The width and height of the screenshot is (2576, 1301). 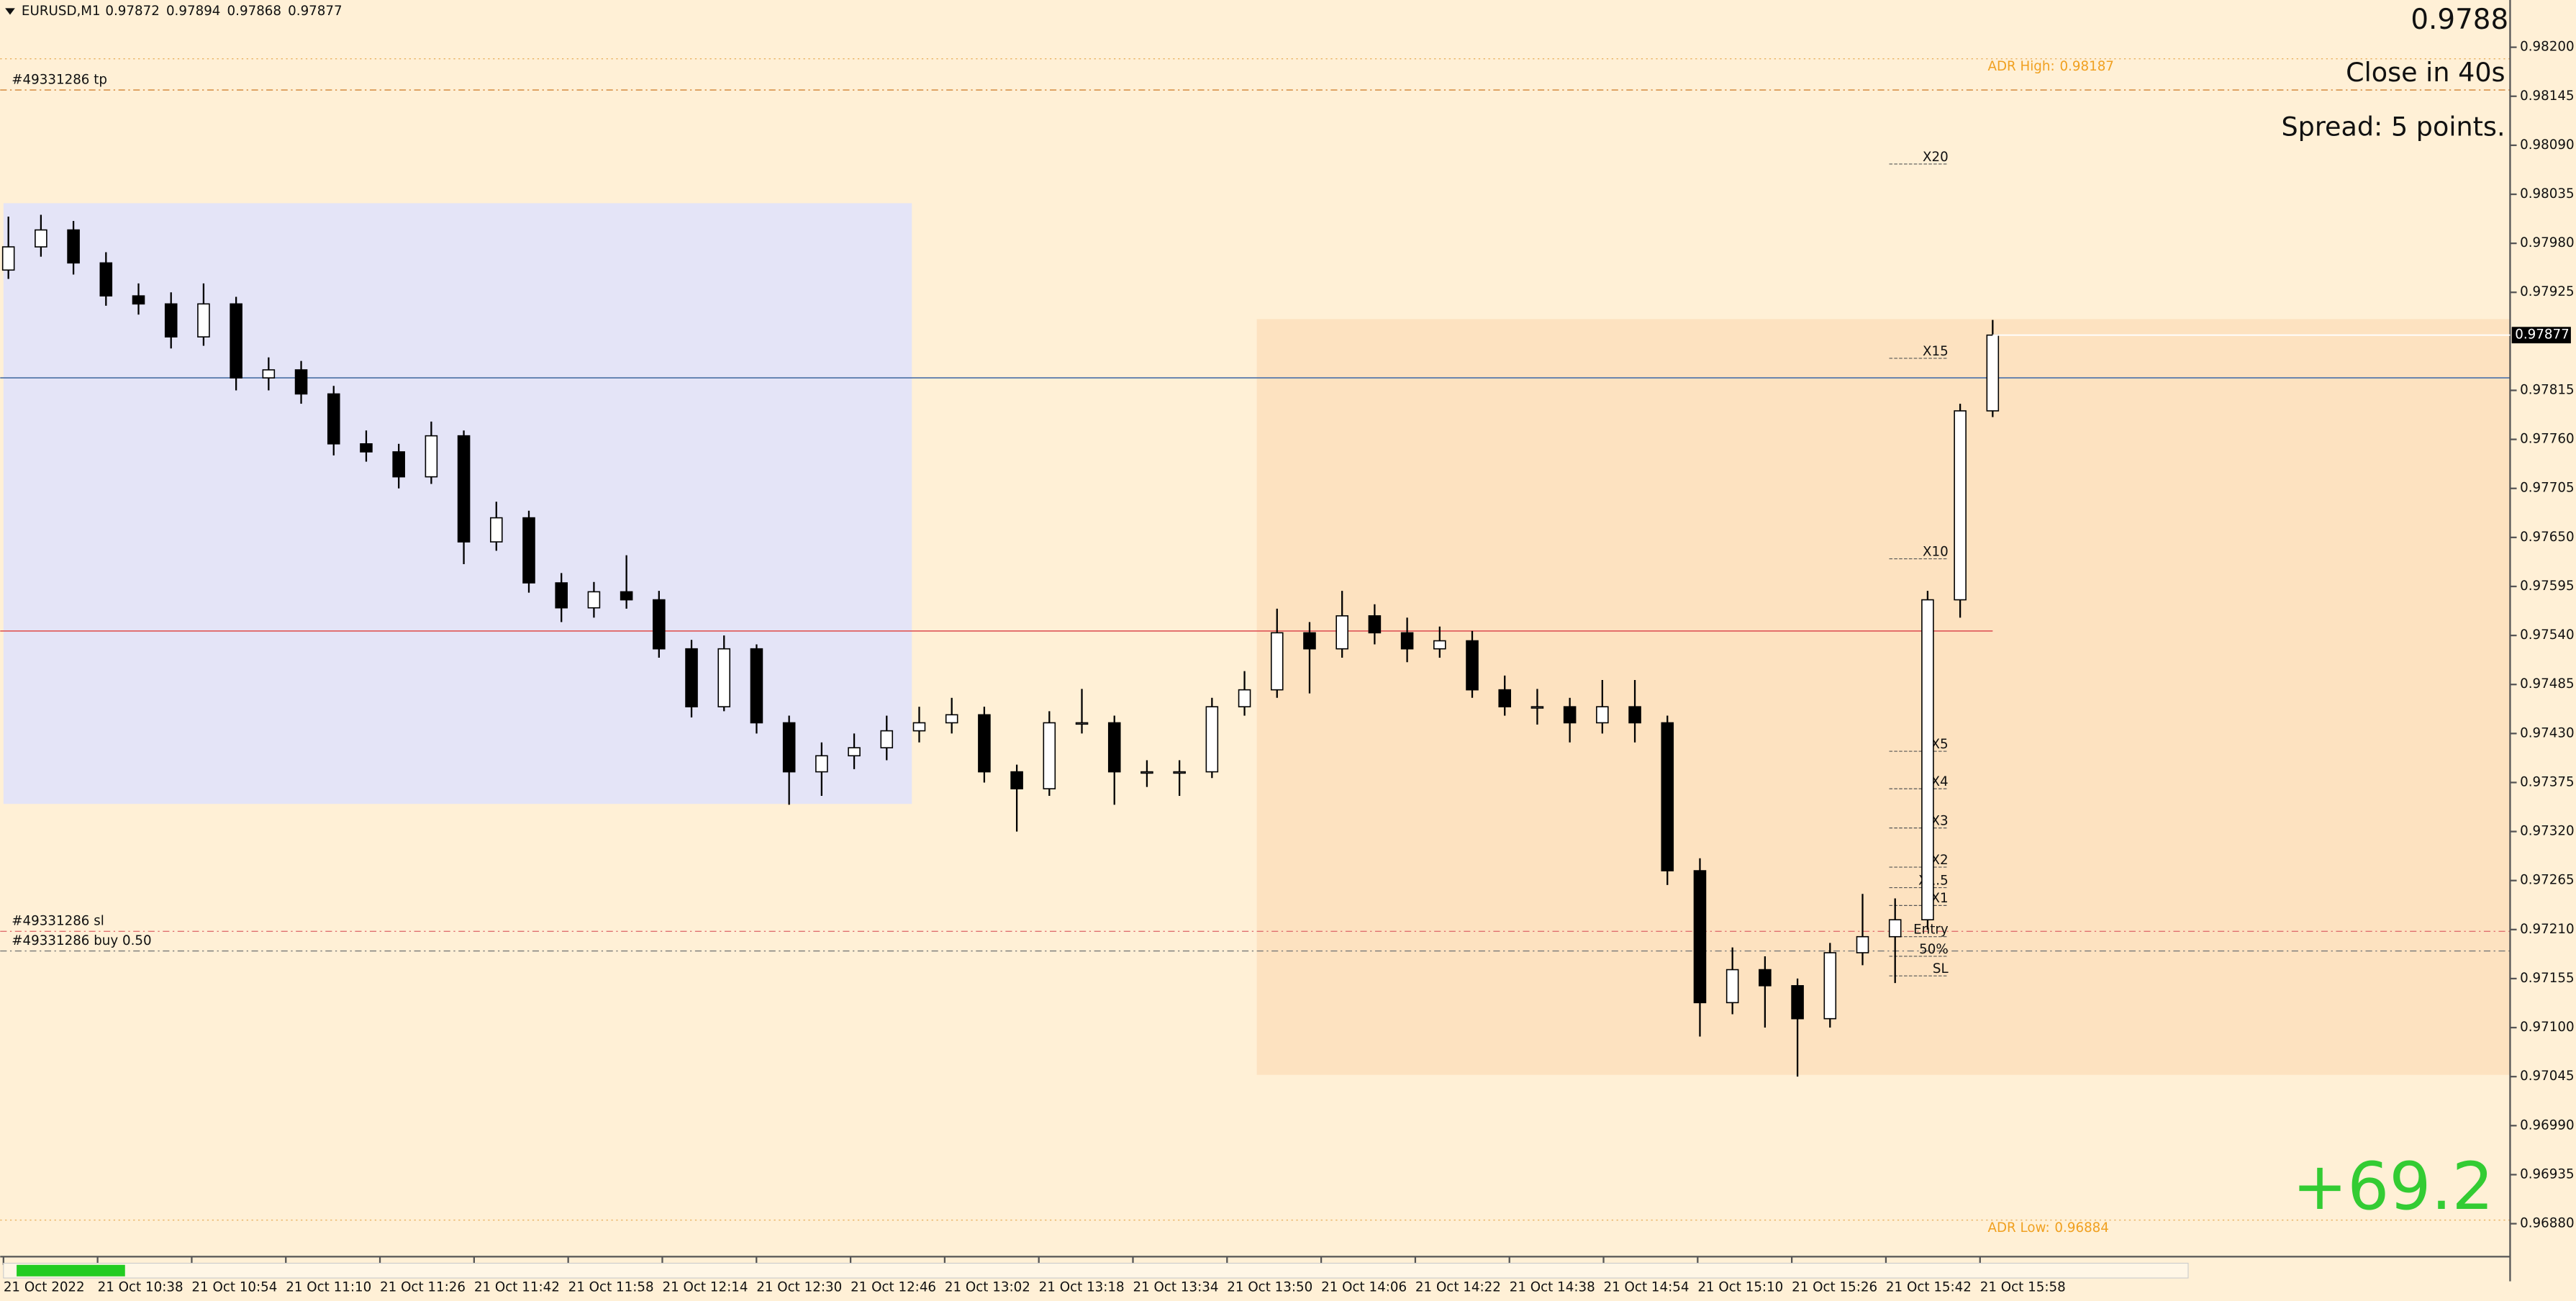 What do you see at coordinates (71, 1270) in the screenshot?
I see `scrollbar-thumb` at bounding box center [71, 1270].